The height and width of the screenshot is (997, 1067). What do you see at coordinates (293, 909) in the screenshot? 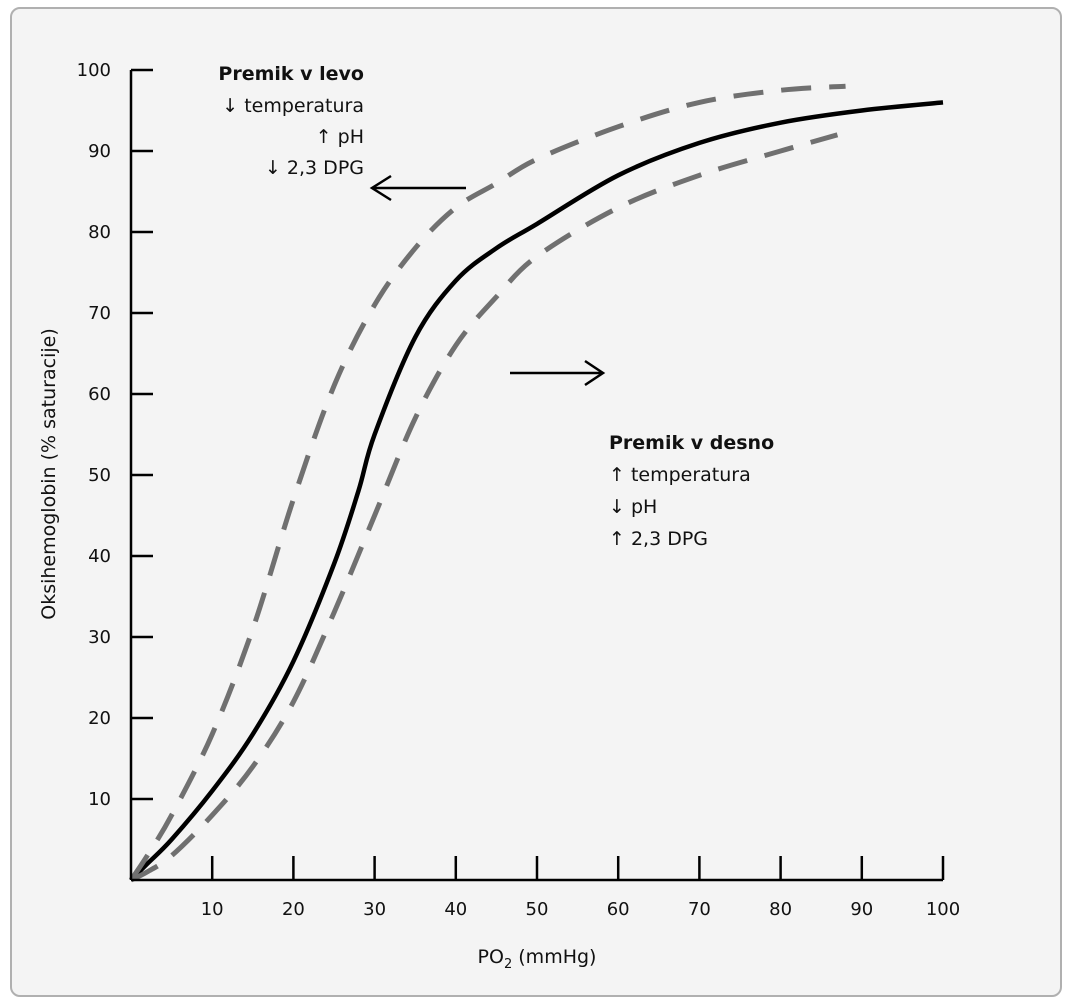
I see `x-tick-label: 20` at bounding box center [293, 909].